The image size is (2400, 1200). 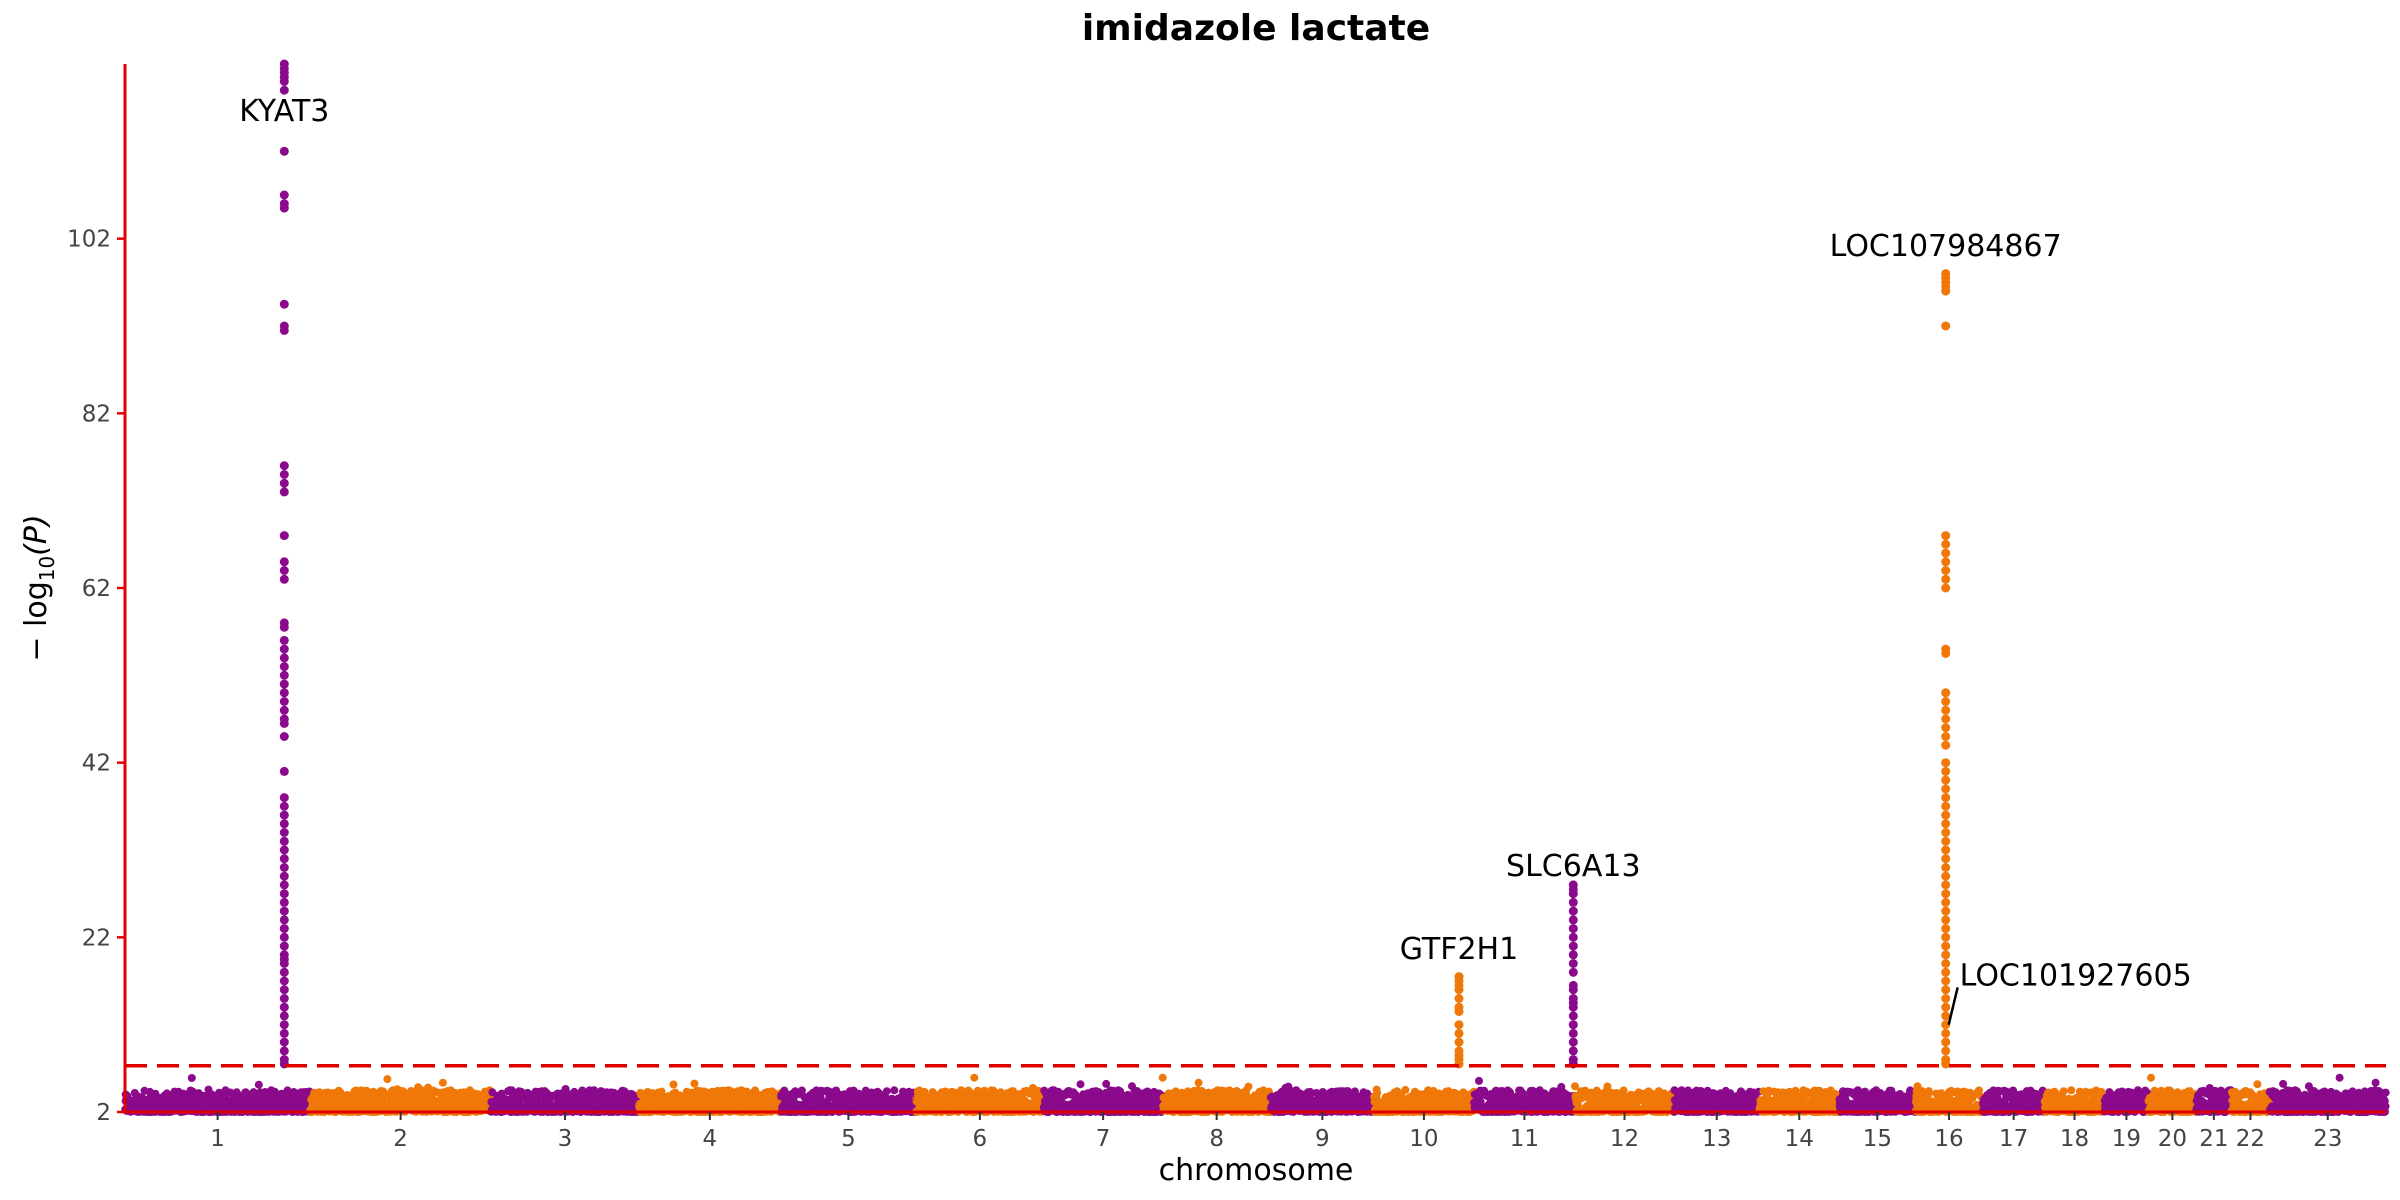 What do you see at coordinates (1524, 1096) in the screenshot?
I see `chromosome-11-points` at bounding box center [1524, 1096].